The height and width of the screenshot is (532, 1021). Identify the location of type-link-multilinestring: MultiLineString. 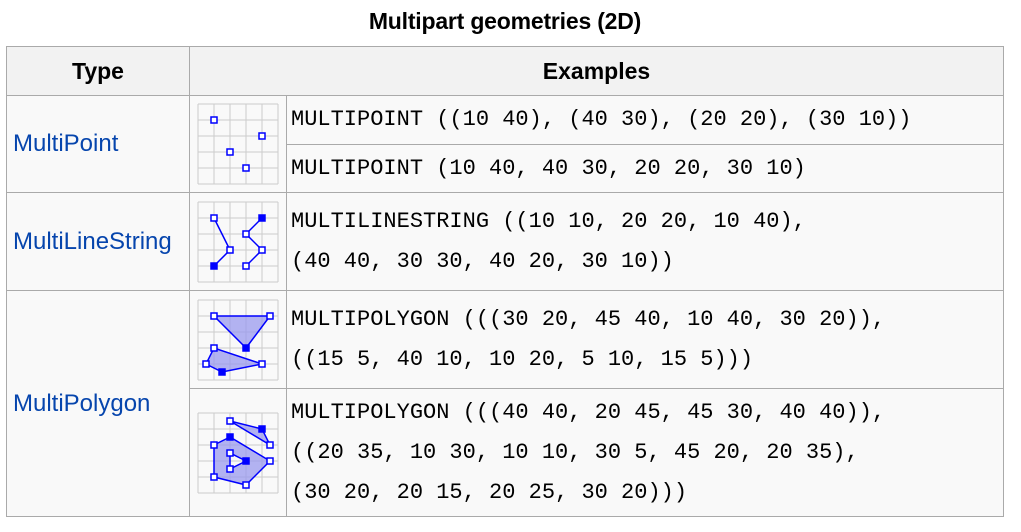
(92, 241).